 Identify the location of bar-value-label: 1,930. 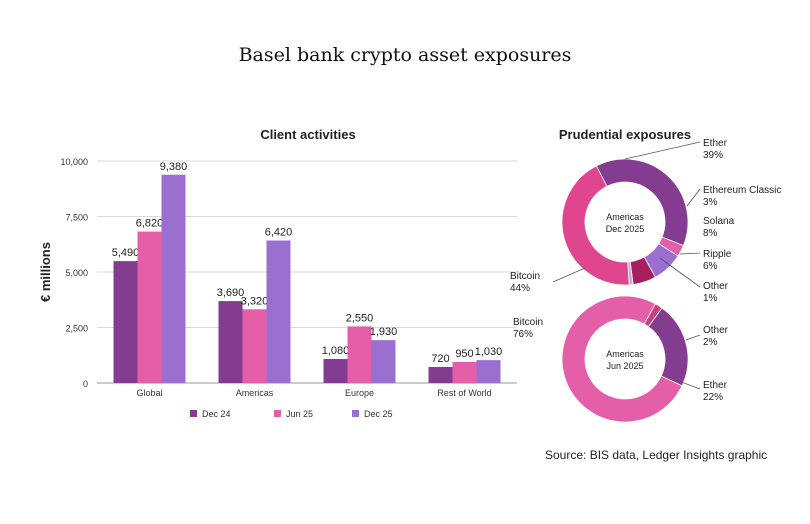
(384, 332).